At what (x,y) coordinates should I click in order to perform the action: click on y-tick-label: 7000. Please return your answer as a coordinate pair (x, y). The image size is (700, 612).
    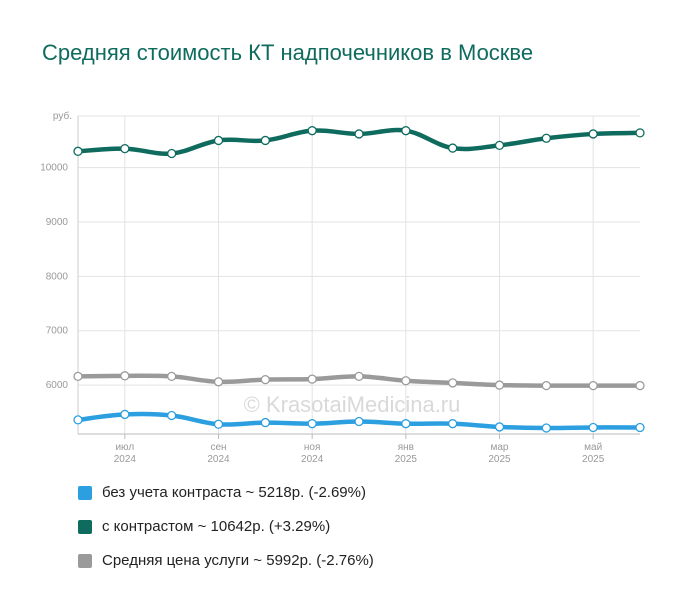
    Looking at the image, I should click on (57, 331).